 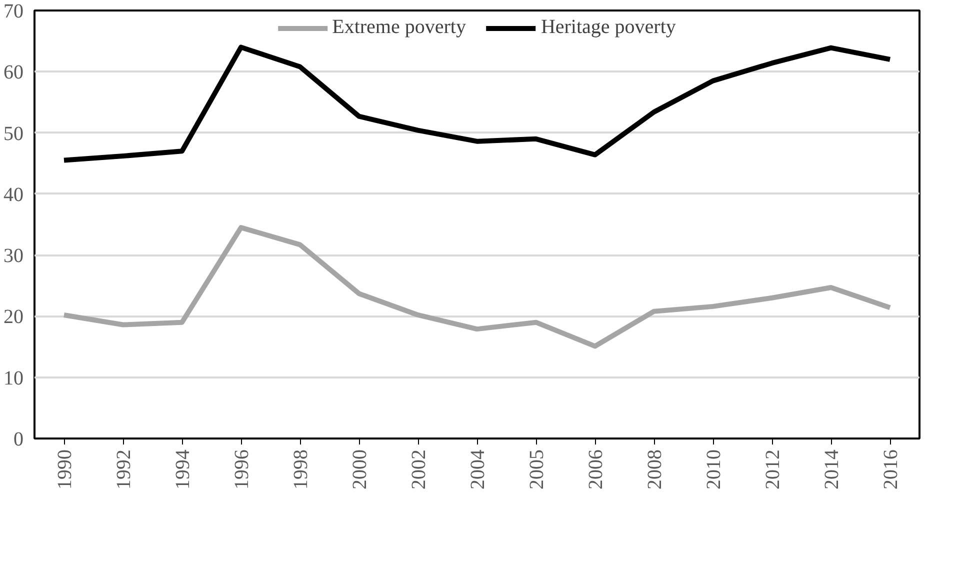 I want to click on legend-label: Heritage poverty, so click(x=608, y=27).